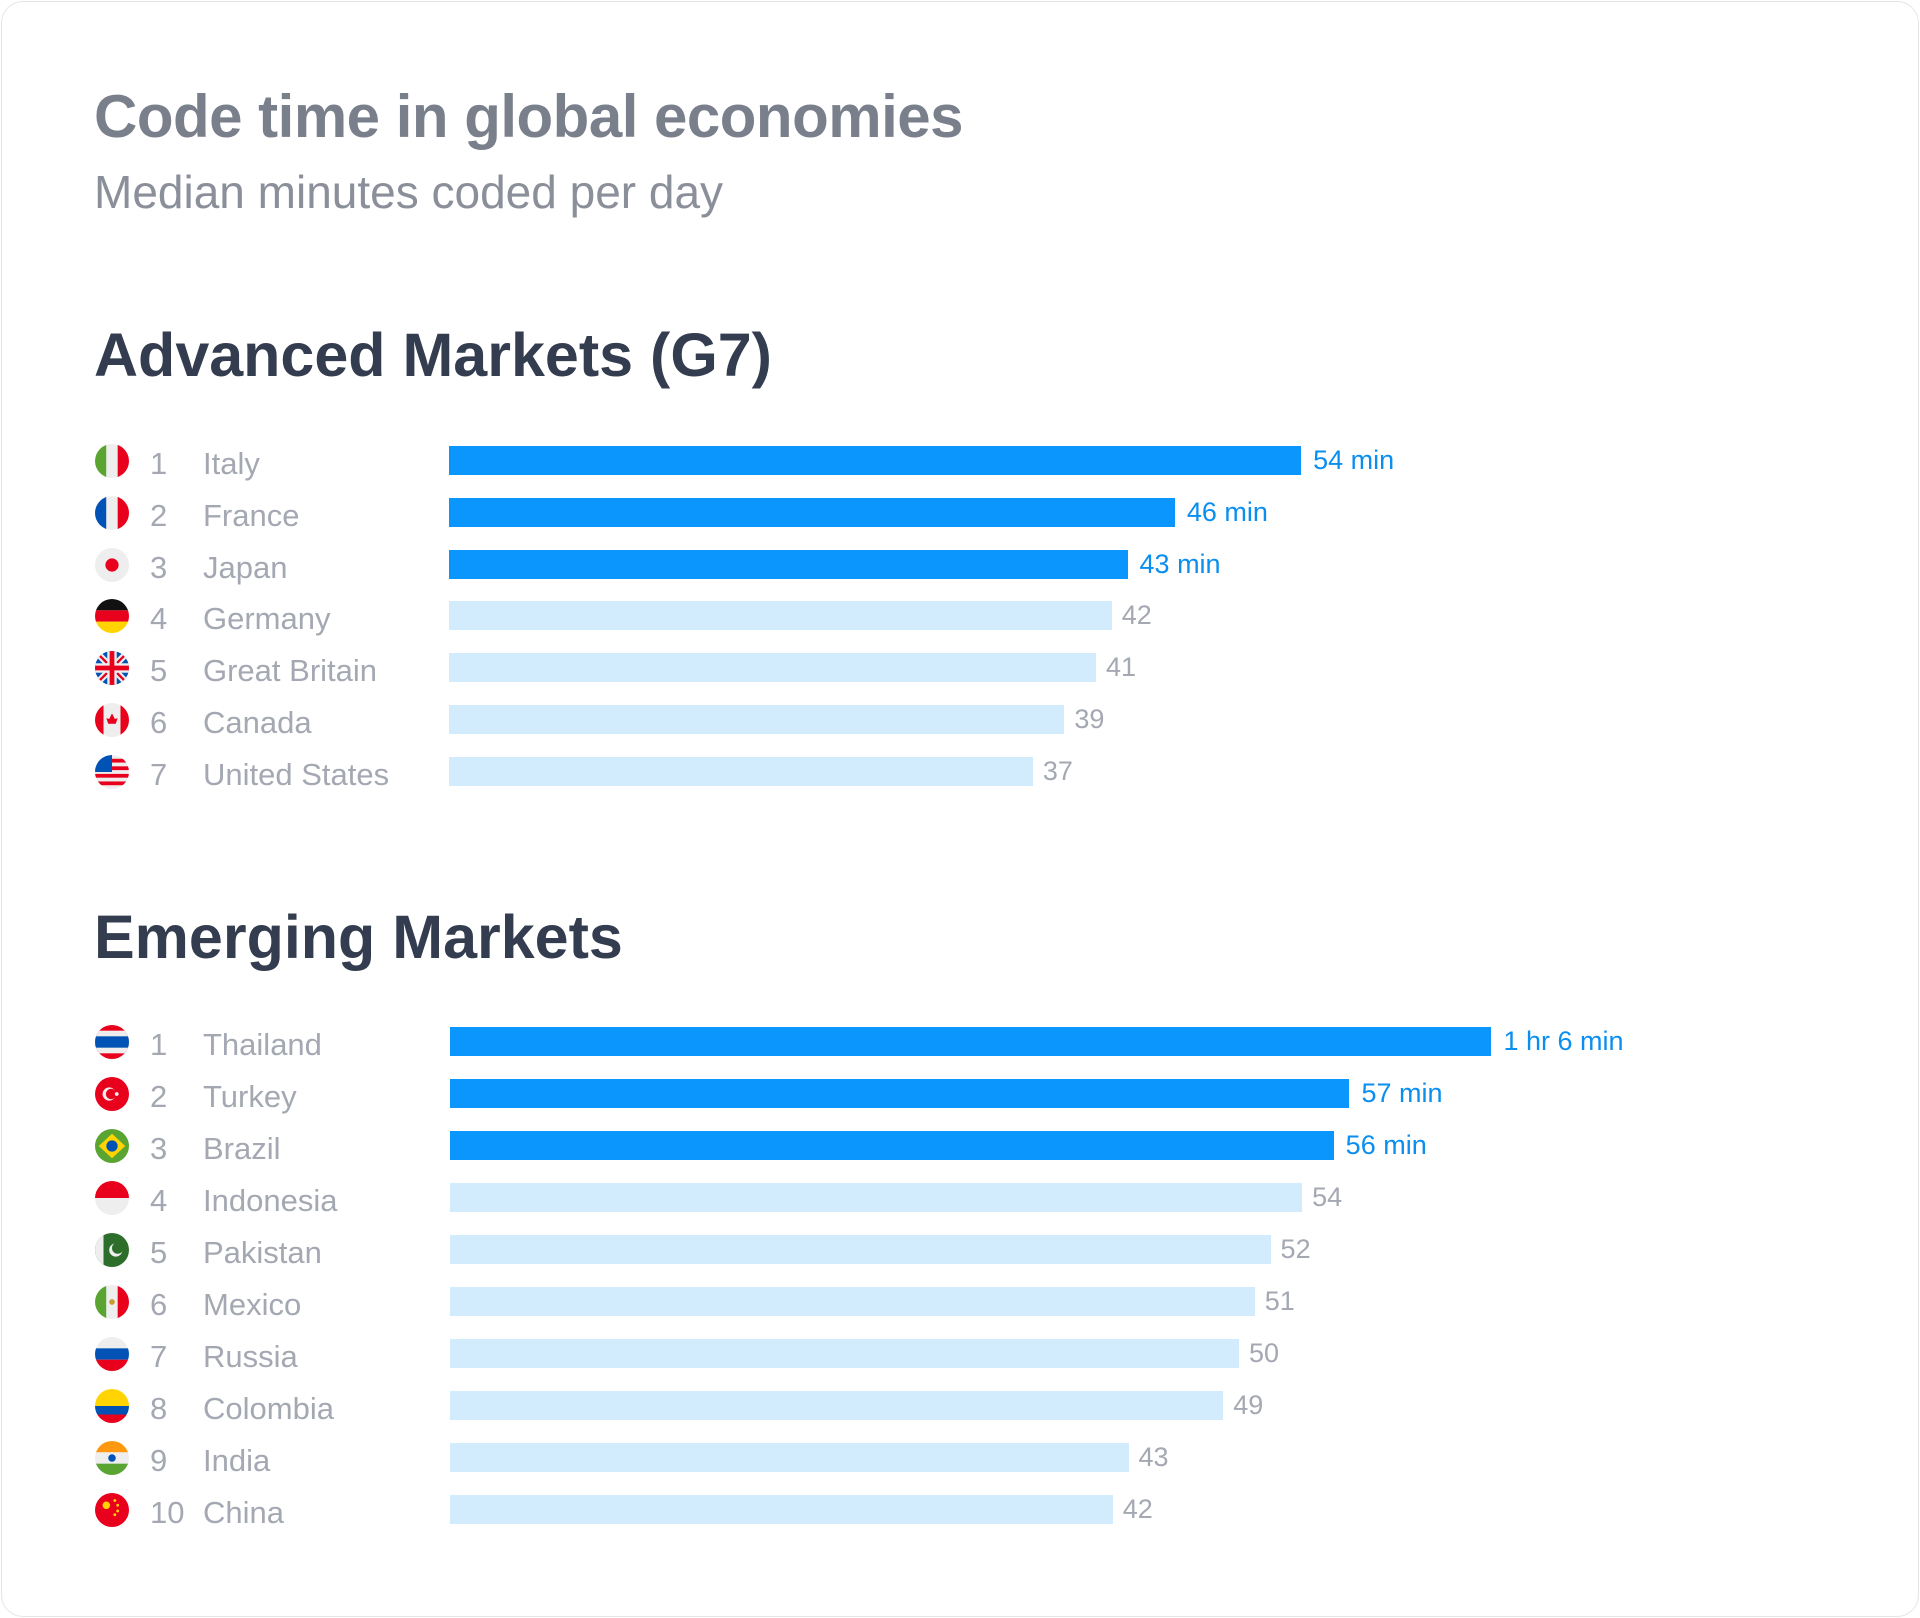 This screenshot has width=1920, height=1618. Describe the element at coordinates (358, 937) in the screenshot. I see `section-title-emerging: Emerging Markets` at that location.